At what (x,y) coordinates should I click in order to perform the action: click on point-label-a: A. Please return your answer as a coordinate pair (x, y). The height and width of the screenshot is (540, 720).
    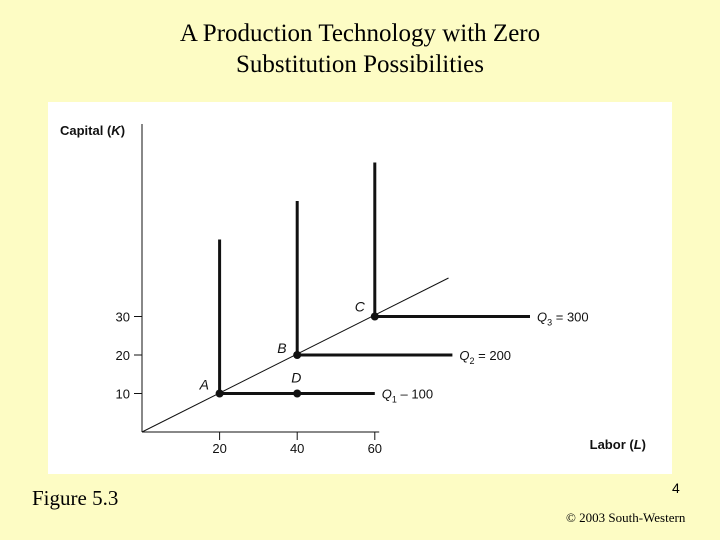
    Looking at the image, I should click on (204, 385).